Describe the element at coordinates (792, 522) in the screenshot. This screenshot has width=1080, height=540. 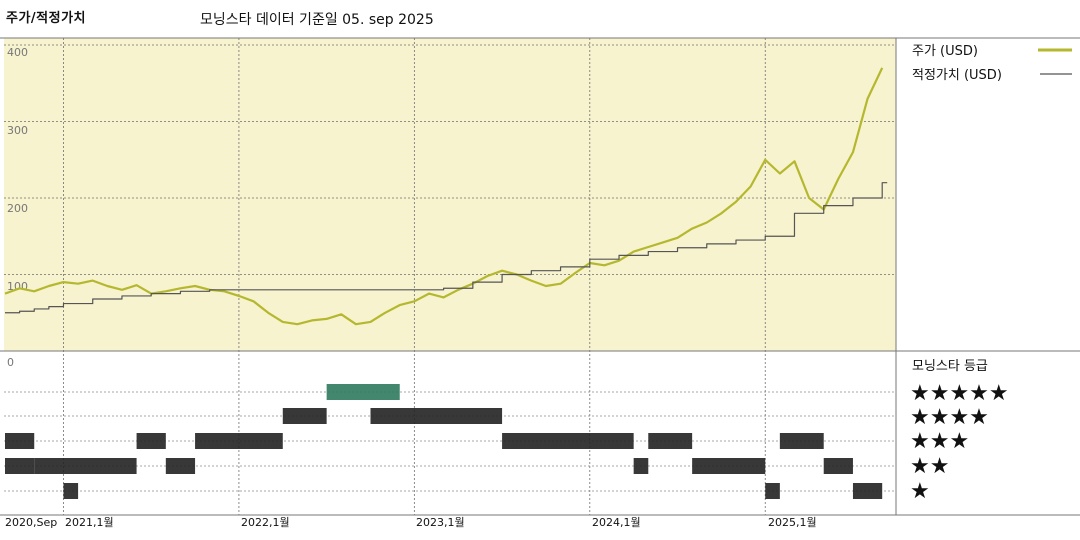
I see `x-tick-2025: 2025,1월` at that location.